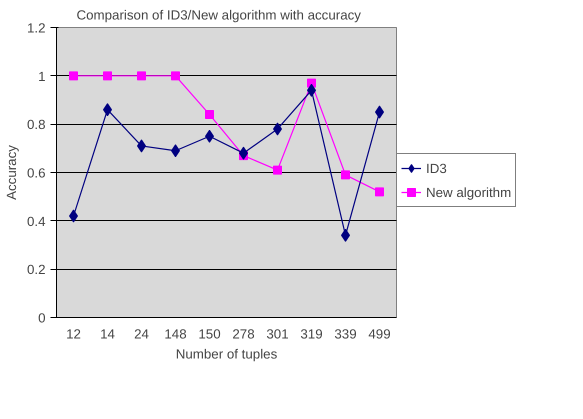  Describe the element at coordinates (36, 28) in the screenshot. I see `y-tick-label: 1.2` at that location.